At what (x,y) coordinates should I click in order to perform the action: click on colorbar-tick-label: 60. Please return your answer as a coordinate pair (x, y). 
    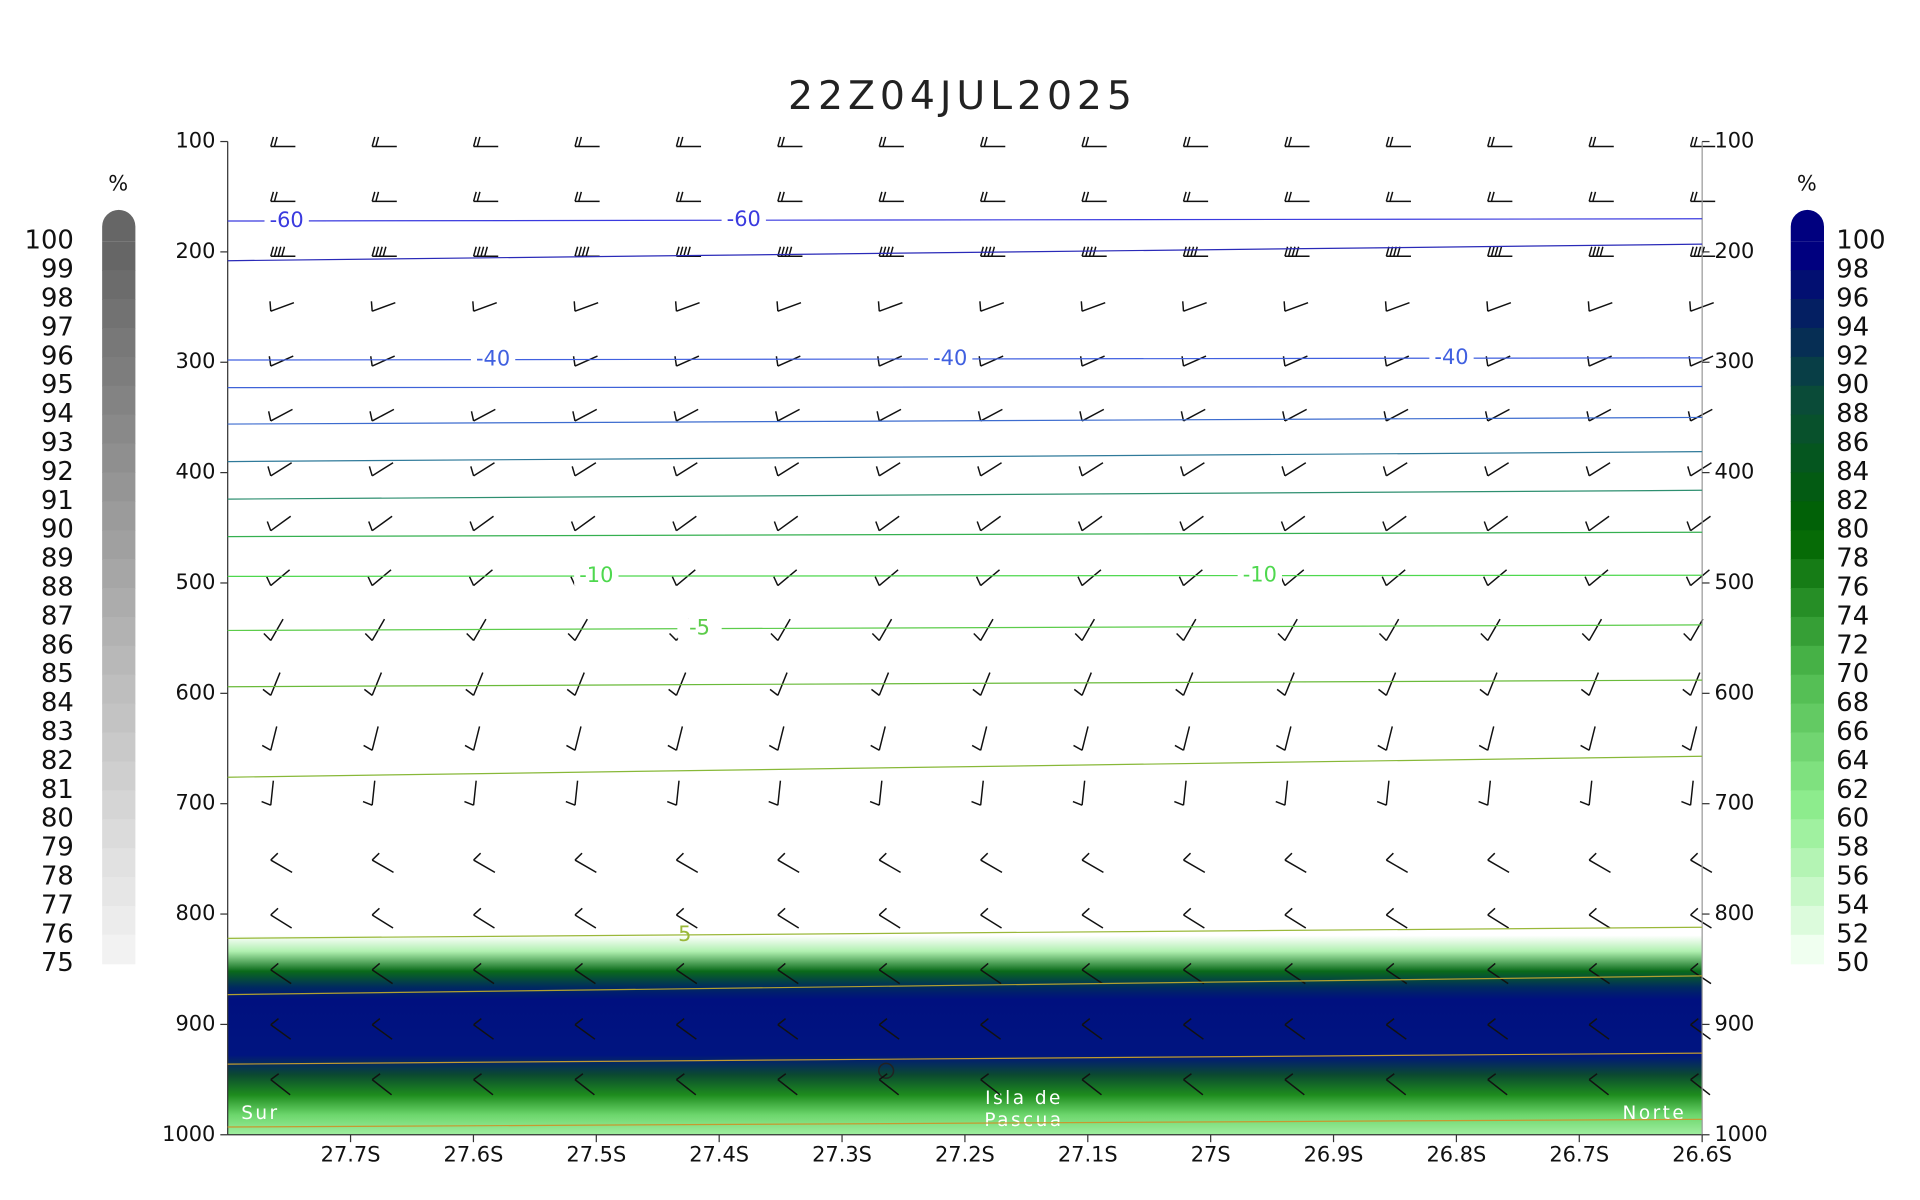
    Looking at the image, I should click on (1852, 819).